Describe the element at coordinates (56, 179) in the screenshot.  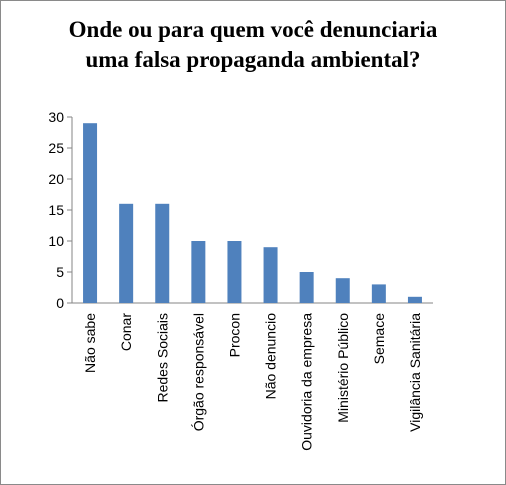
I see `y-tick-label: 20` at that location.